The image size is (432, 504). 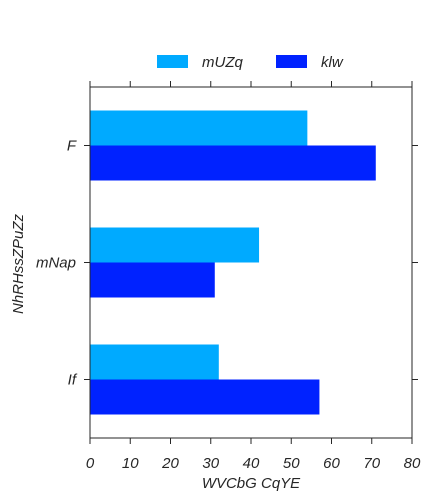 I want to click on bar-klw-mNap, so click(x=152, y=280).